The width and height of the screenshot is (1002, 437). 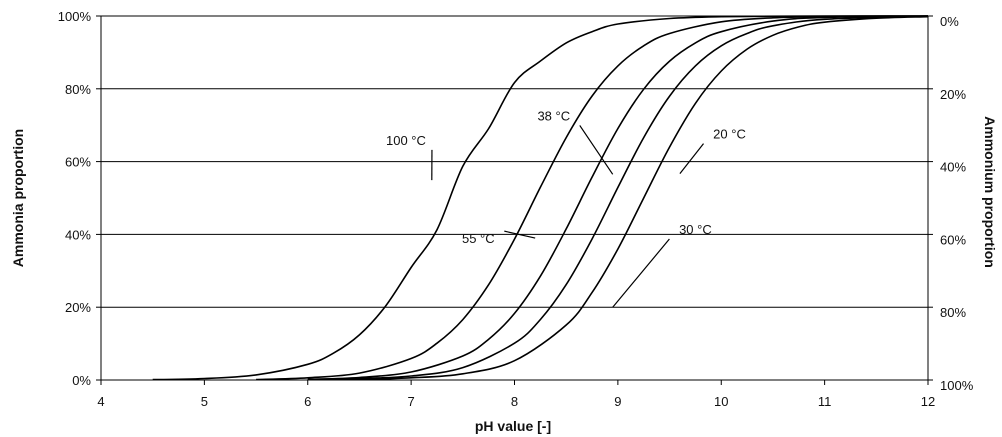 I want to click on x-tick-label-4: 4, so click(x=100, y=401).